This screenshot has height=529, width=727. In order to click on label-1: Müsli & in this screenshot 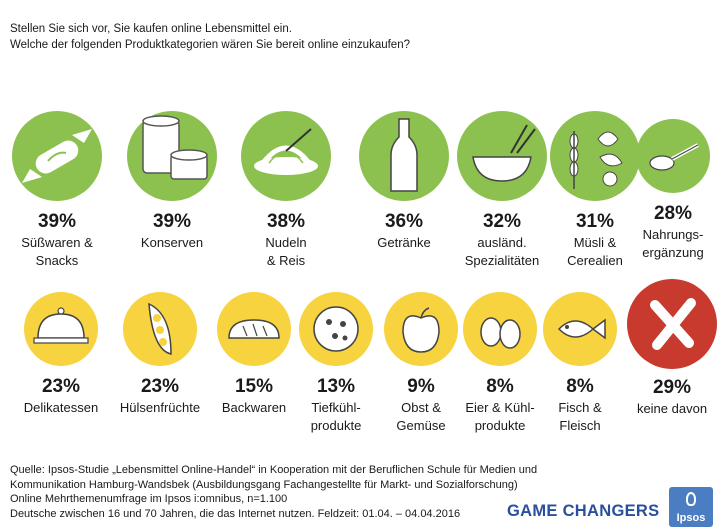, I will do `click(595, 242)`.